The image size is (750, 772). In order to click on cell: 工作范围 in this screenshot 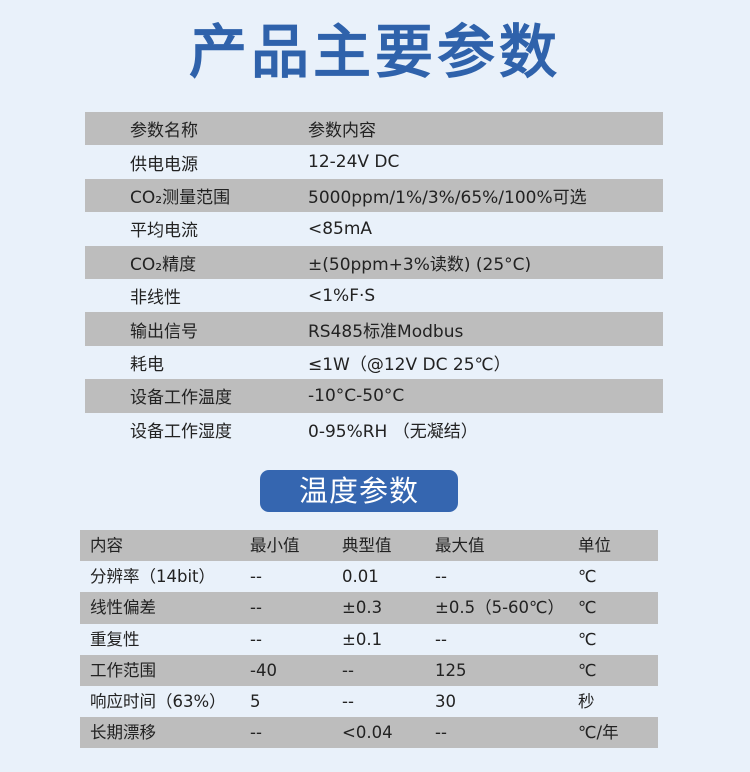, I will do `click(123, 670)`.